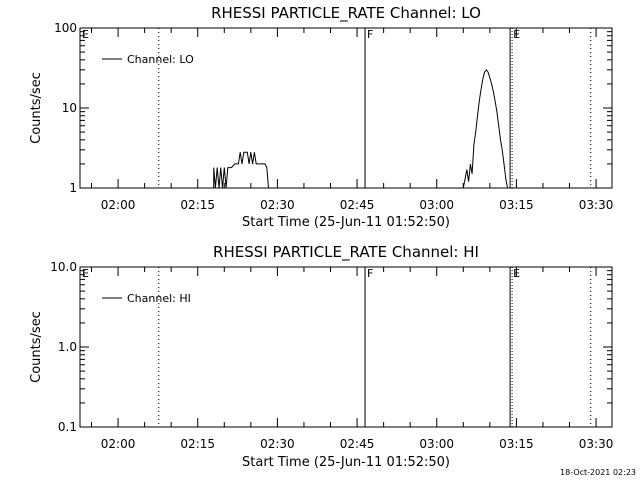  What do you see at coordinates (598, 472) in the screenshot?
I see `footer-timestamp: 18-Oct-2021 02:23` at bounding box center [598, 472].